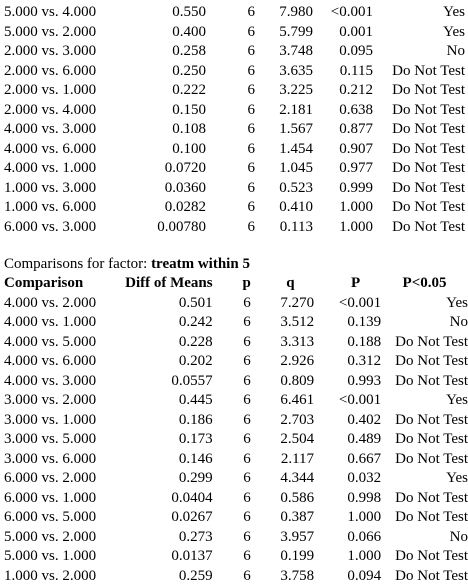 This screenshot has height=586, width=468. Describe the element at coordinates (164, 169) in the screenshot. I see `cell-diff-of-means: 0.0720` at that location.